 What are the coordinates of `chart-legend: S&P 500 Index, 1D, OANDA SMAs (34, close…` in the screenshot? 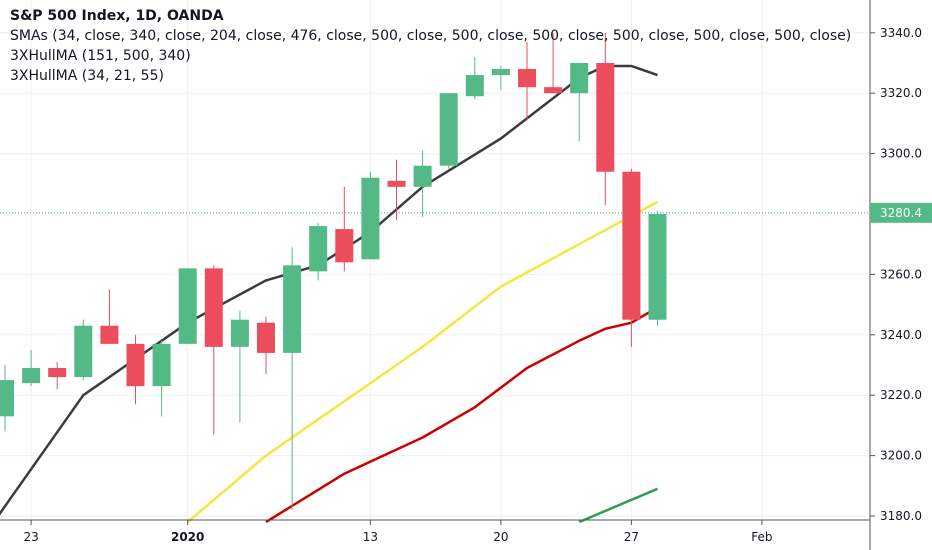 It's located at (430, 46).